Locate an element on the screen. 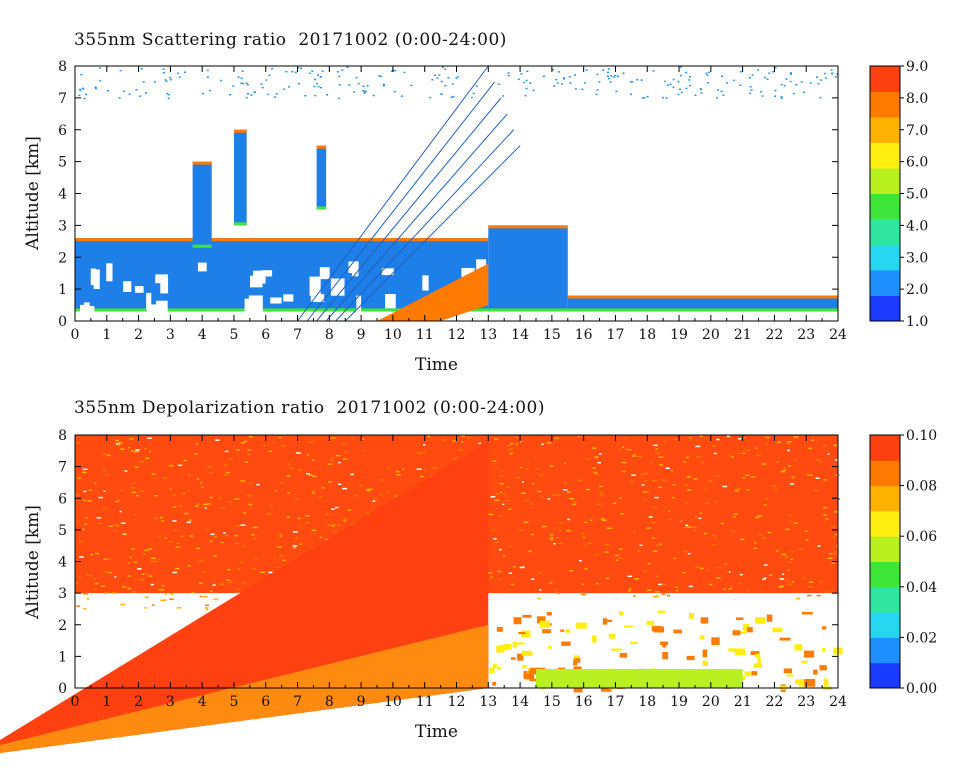 Image resolution: width=960 pixels, height=770 pixels. clear-gap is located at coordinates (315, 286).